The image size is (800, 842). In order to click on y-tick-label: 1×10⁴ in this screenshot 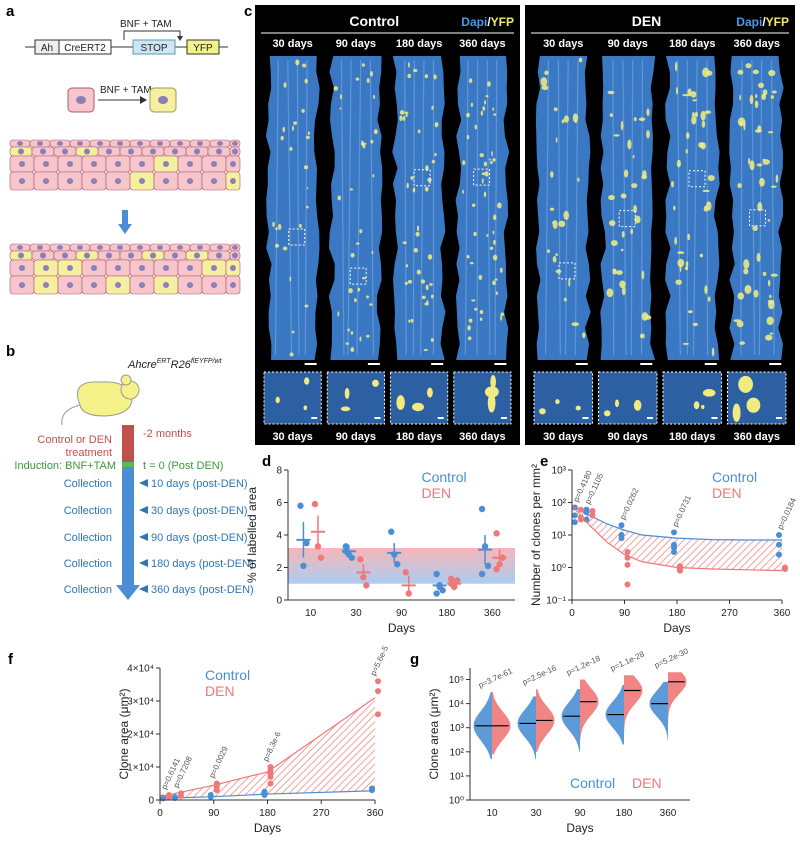, I will do `click(140, 768)`.